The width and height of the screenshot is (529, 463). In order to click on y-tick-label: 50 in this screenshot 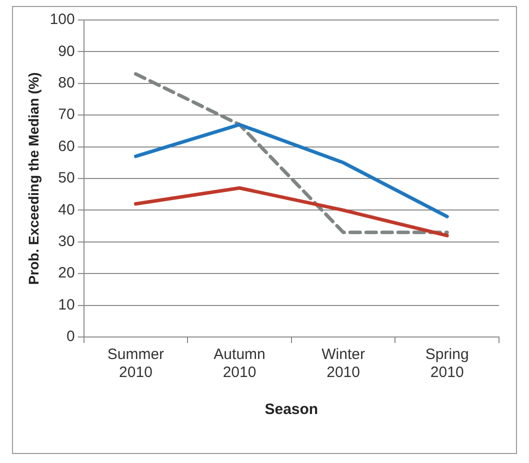, I will do `click(66, 178)`.